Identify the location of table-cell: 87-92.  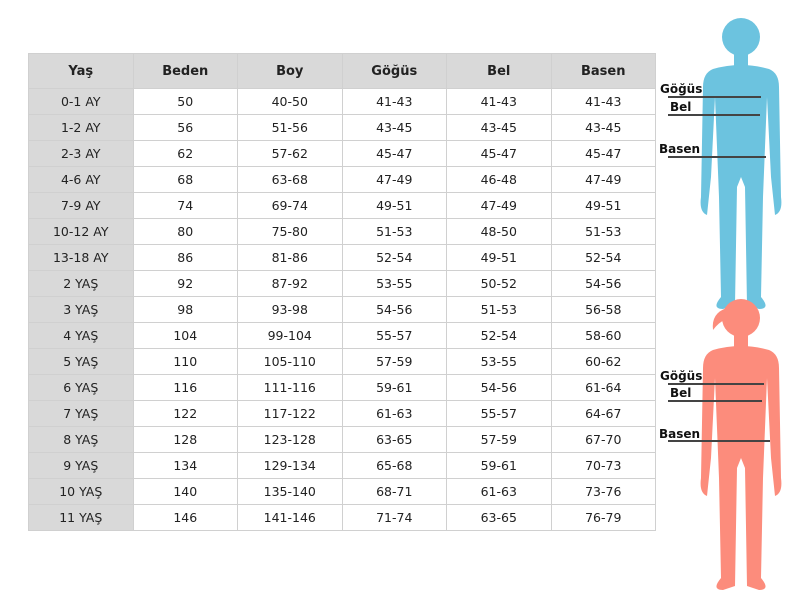
(290, 283).